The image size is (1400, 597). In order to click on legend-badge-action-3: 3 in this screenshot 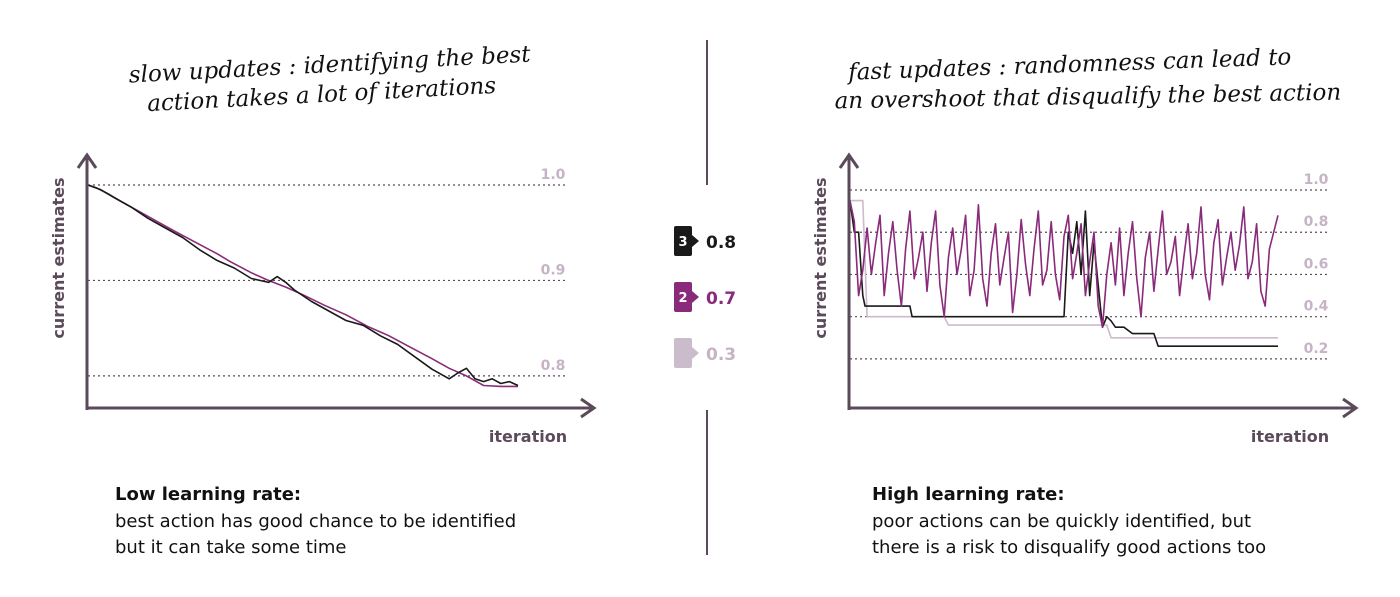, I will do `click(682, 242)`.